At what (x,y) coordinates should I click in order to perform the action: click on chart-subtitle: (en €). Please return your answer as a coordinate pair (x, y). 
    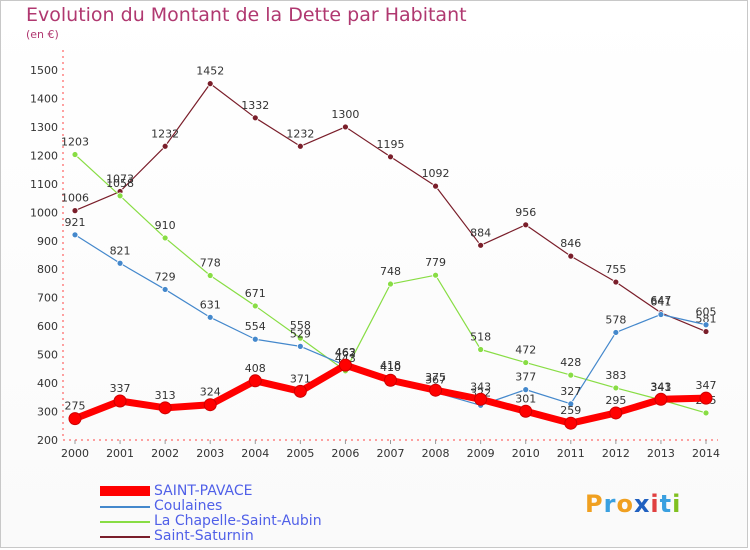
    Looking at the image, I should click on (42, 34).